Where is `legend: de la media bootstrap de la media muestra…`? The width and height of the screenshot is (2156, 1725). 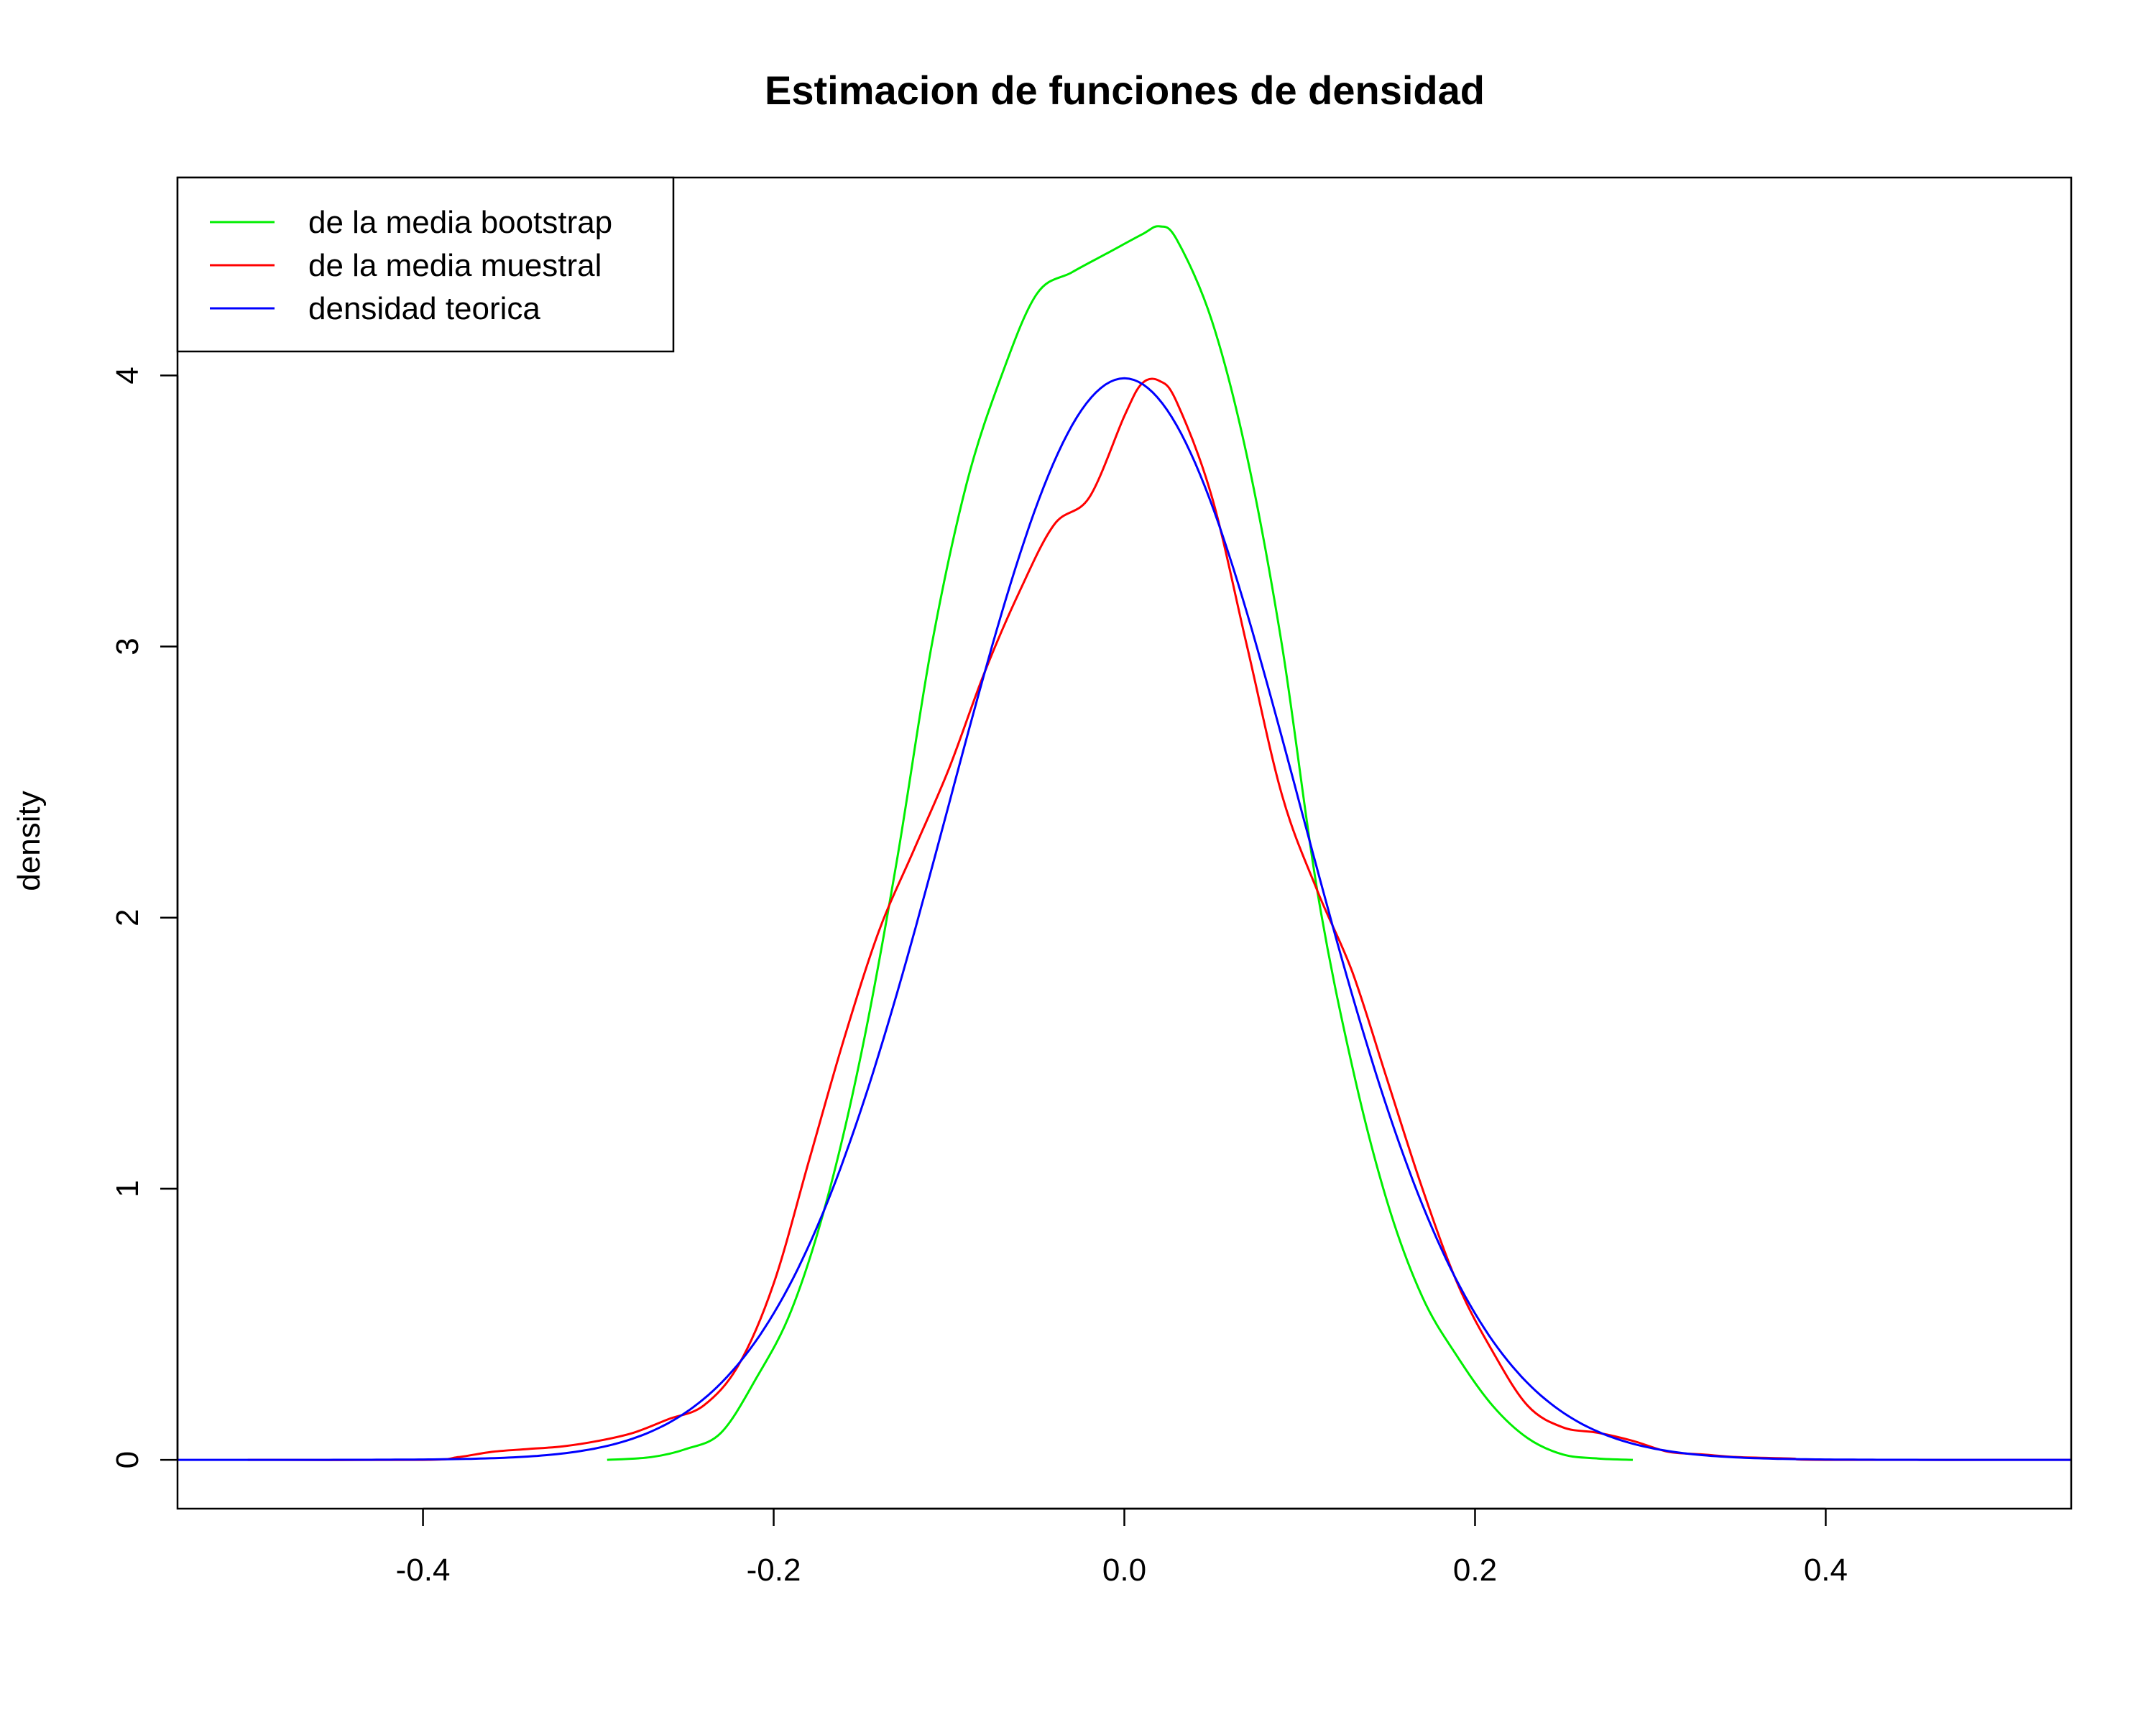 legend: de la media bootstrap de la media muestra… is located at coordinates (425, 264).